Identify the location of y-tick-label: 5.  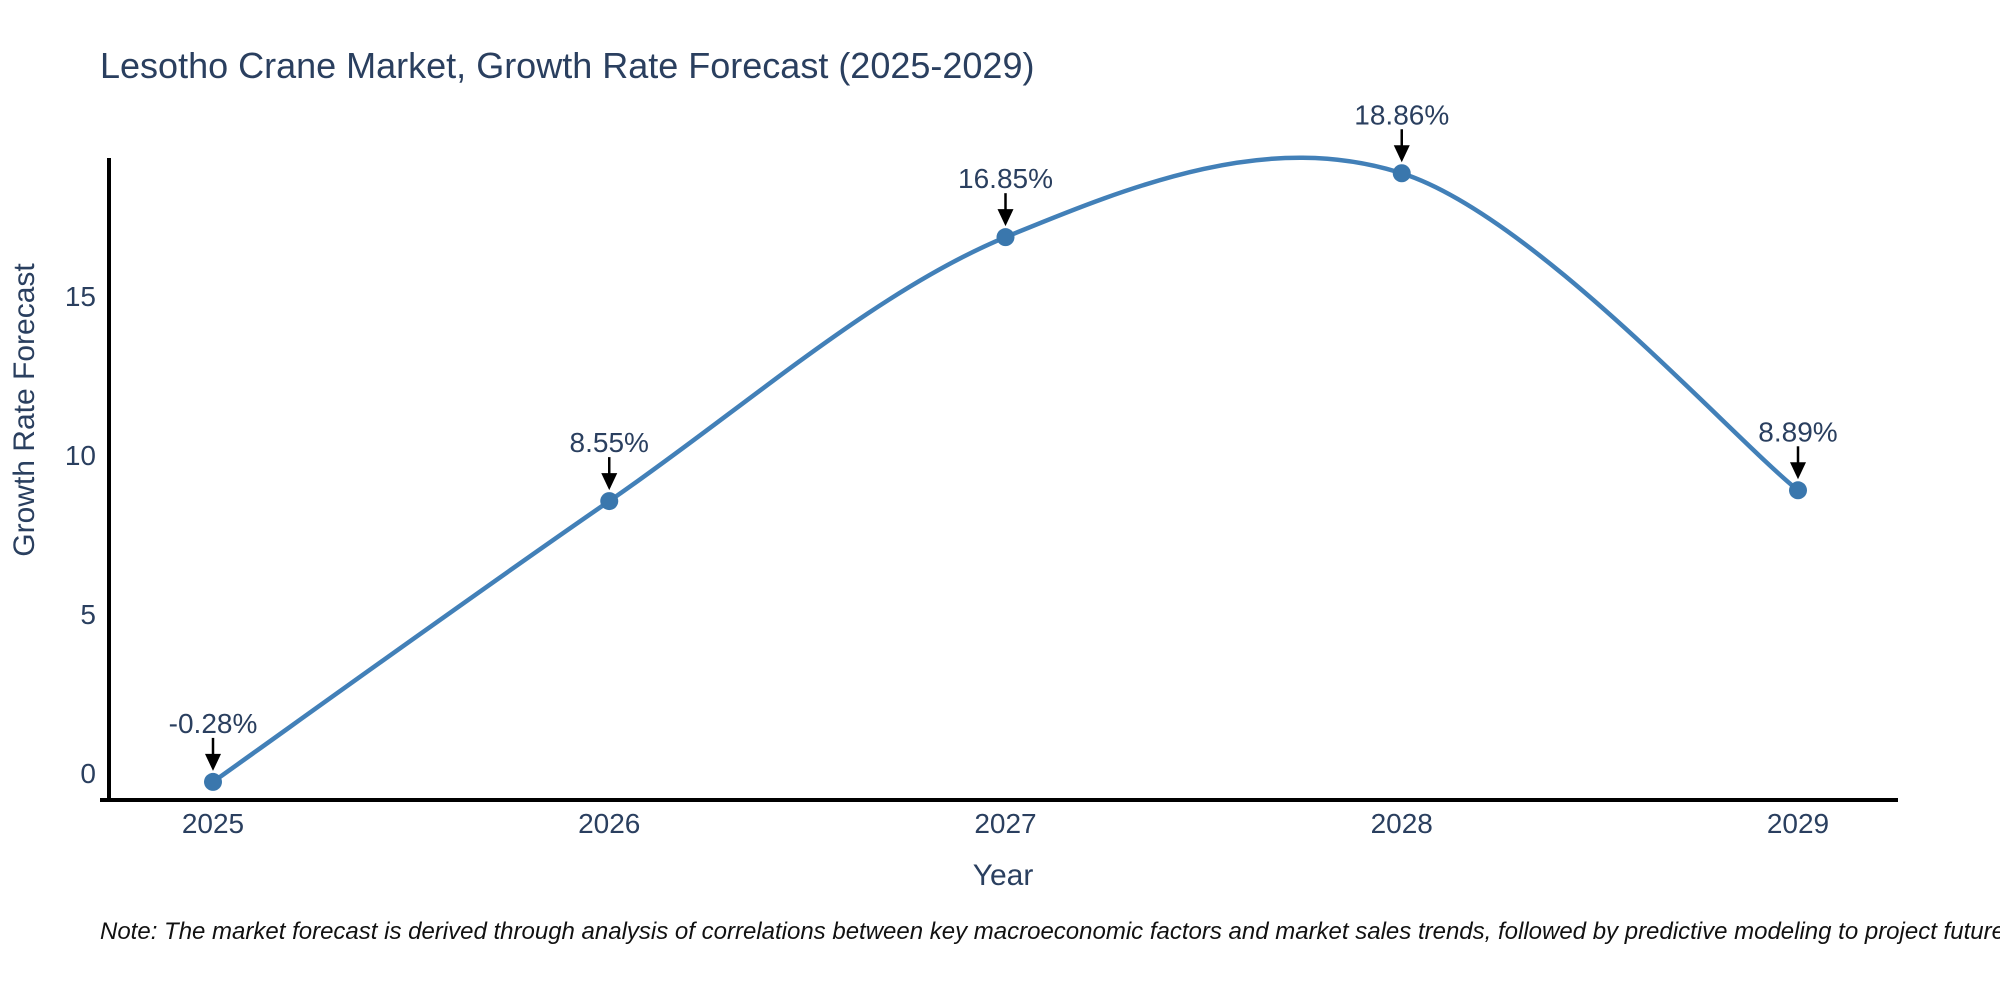
(88, 614).